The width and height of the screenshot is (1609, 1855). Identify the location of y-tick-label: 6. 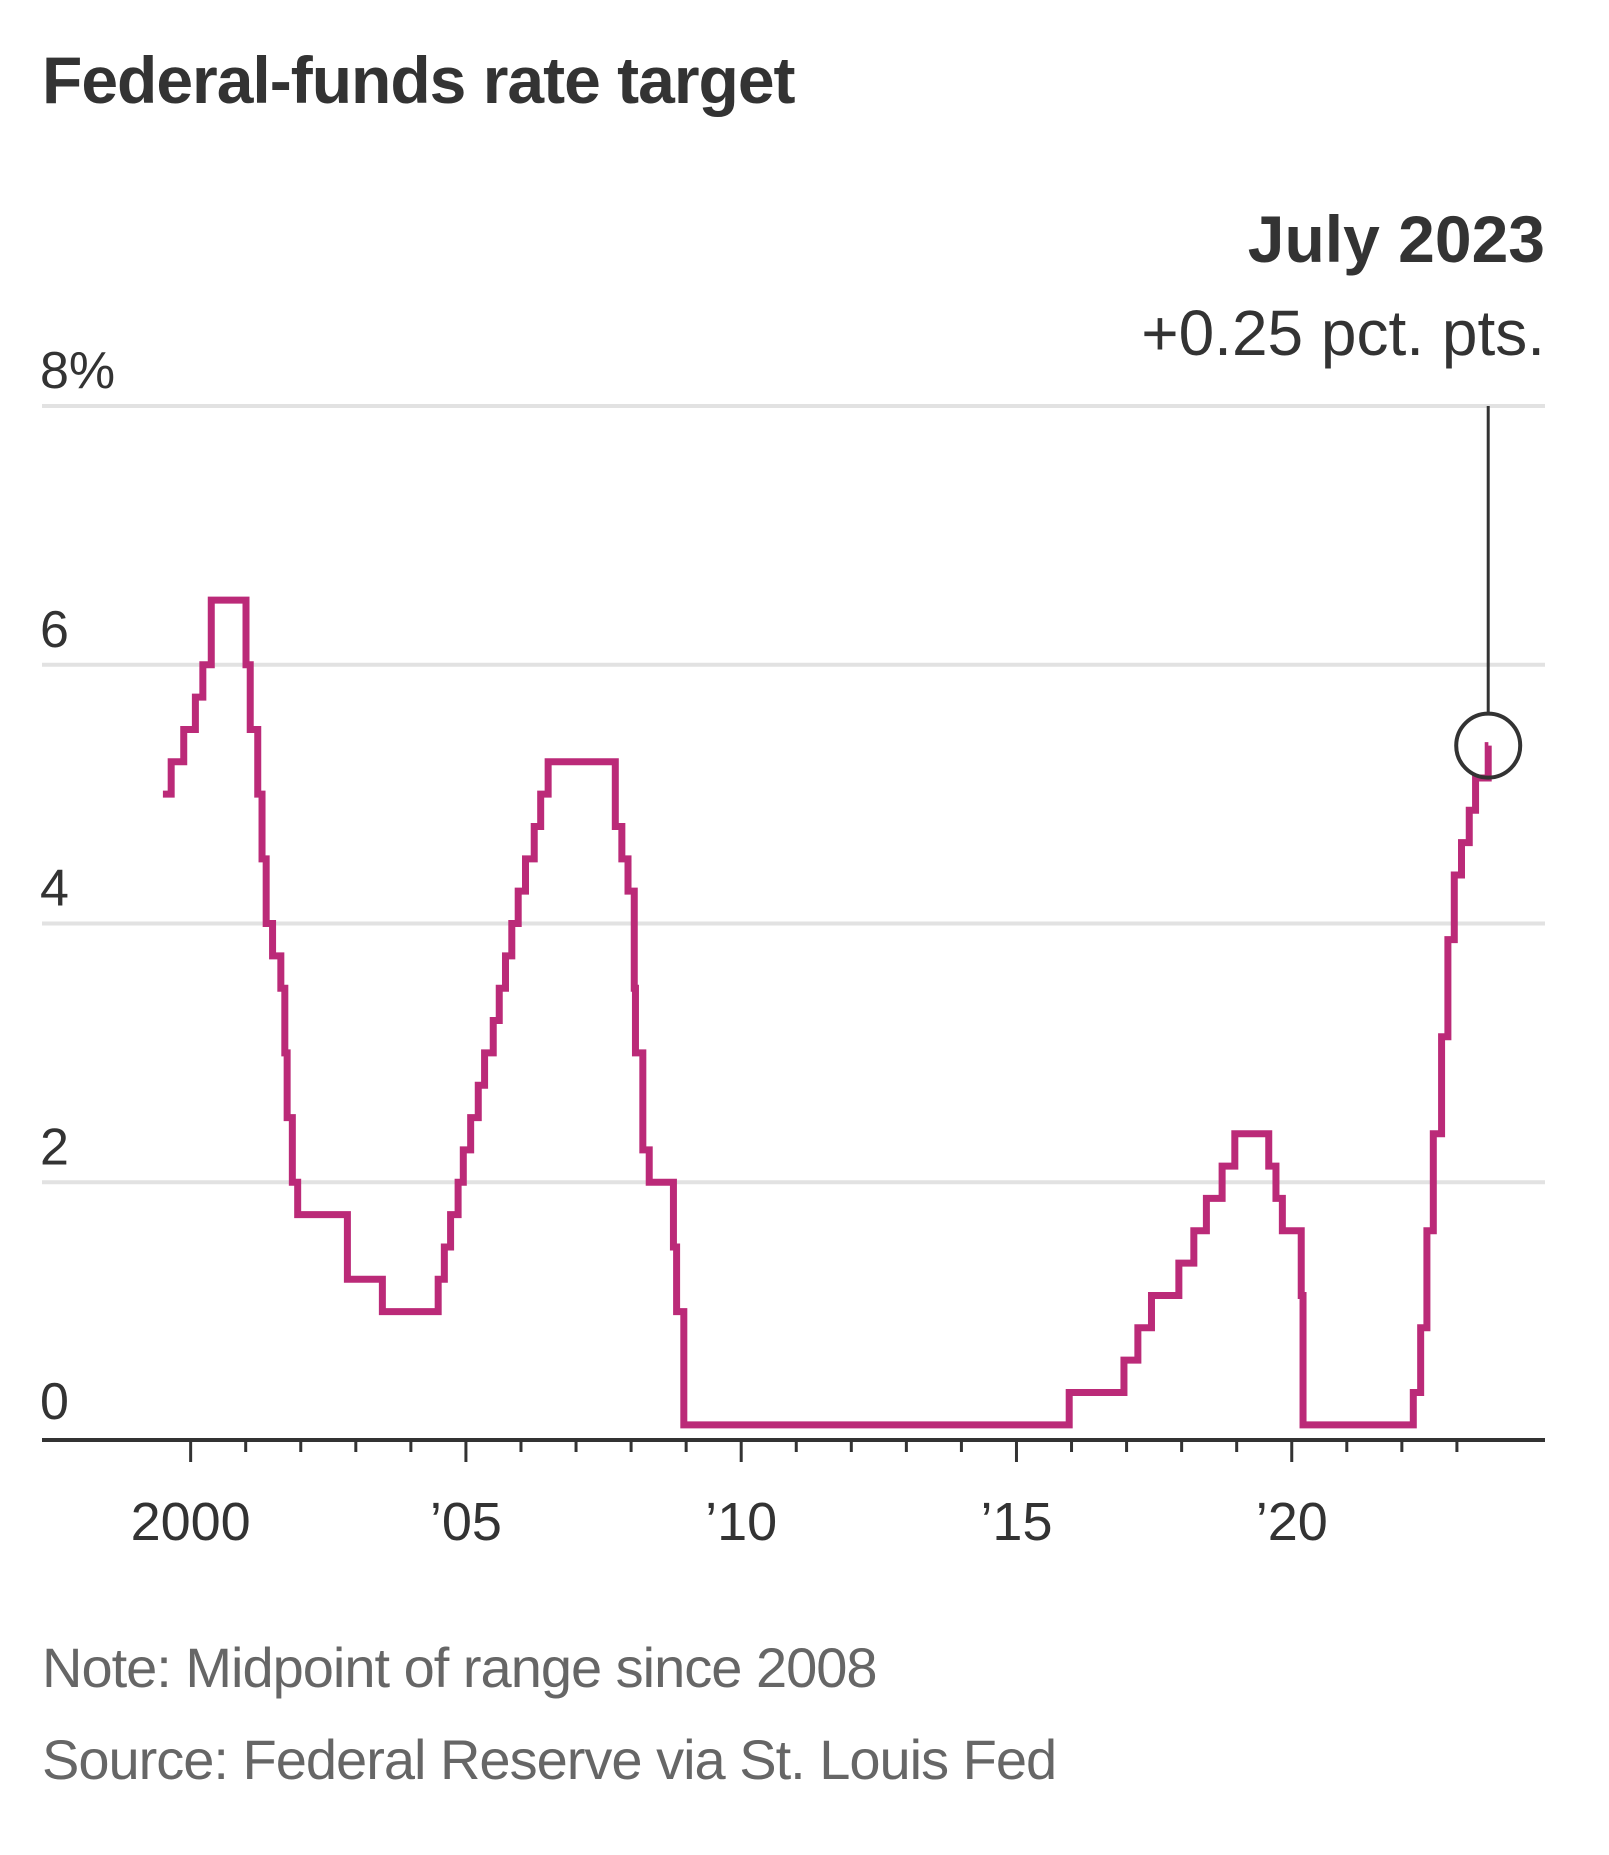
(54, 630).